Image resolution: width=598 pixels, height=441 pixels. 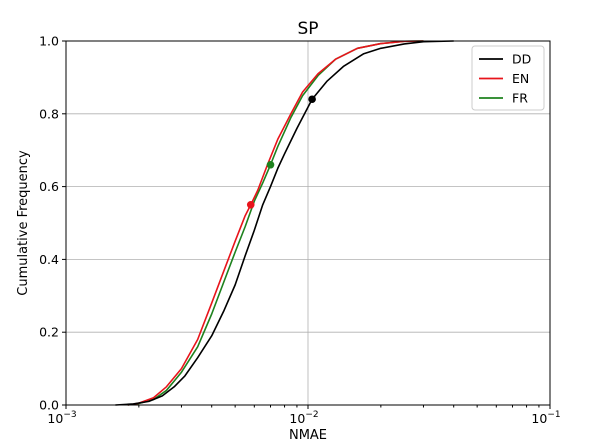 What do you see at coordinates (307, 29) in the screenshot?
I see `chart-title: SP` at bounding box center [307, 29].